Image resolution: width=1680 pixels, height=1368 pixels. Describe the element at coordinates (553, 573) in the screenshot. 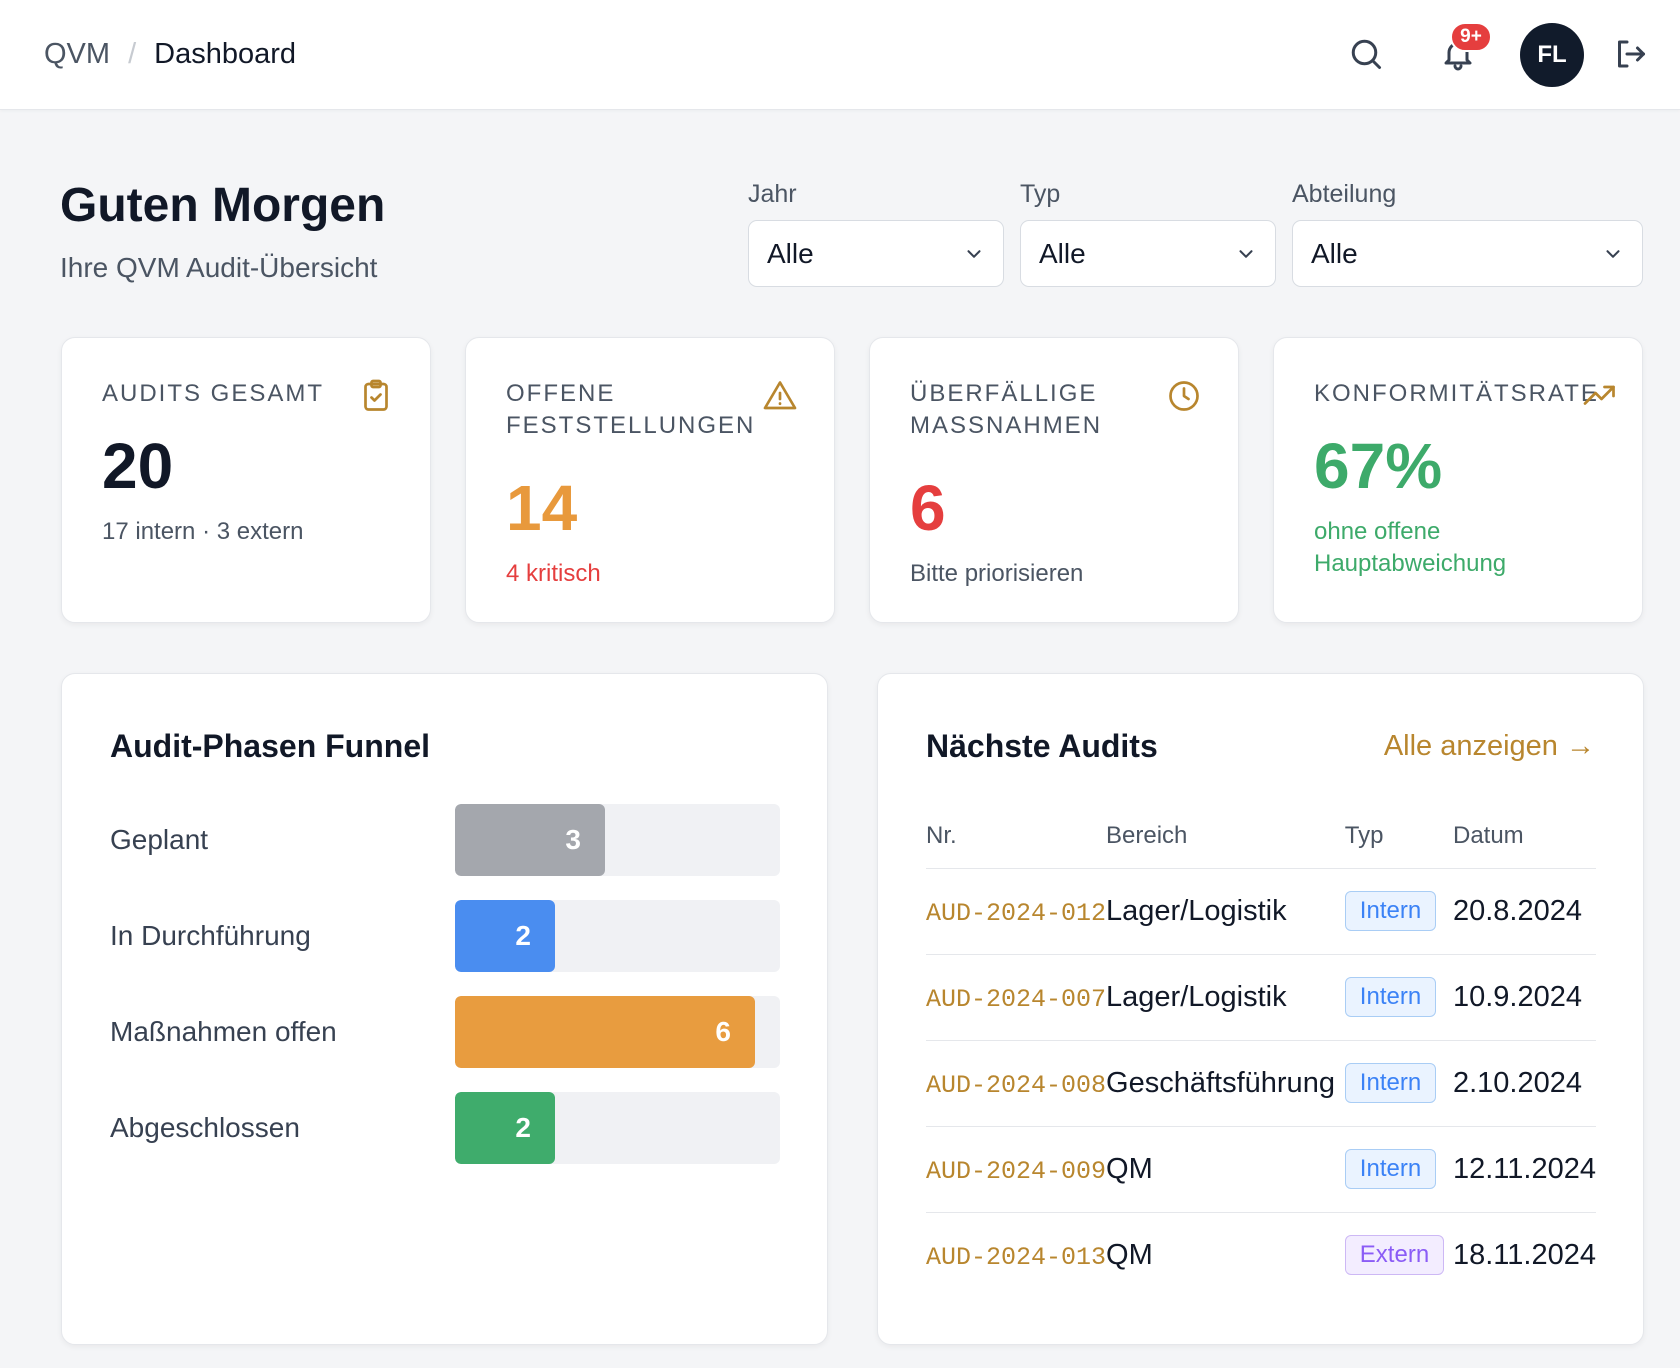

I see `kpi-subtext: 4 kritisch` at that location.